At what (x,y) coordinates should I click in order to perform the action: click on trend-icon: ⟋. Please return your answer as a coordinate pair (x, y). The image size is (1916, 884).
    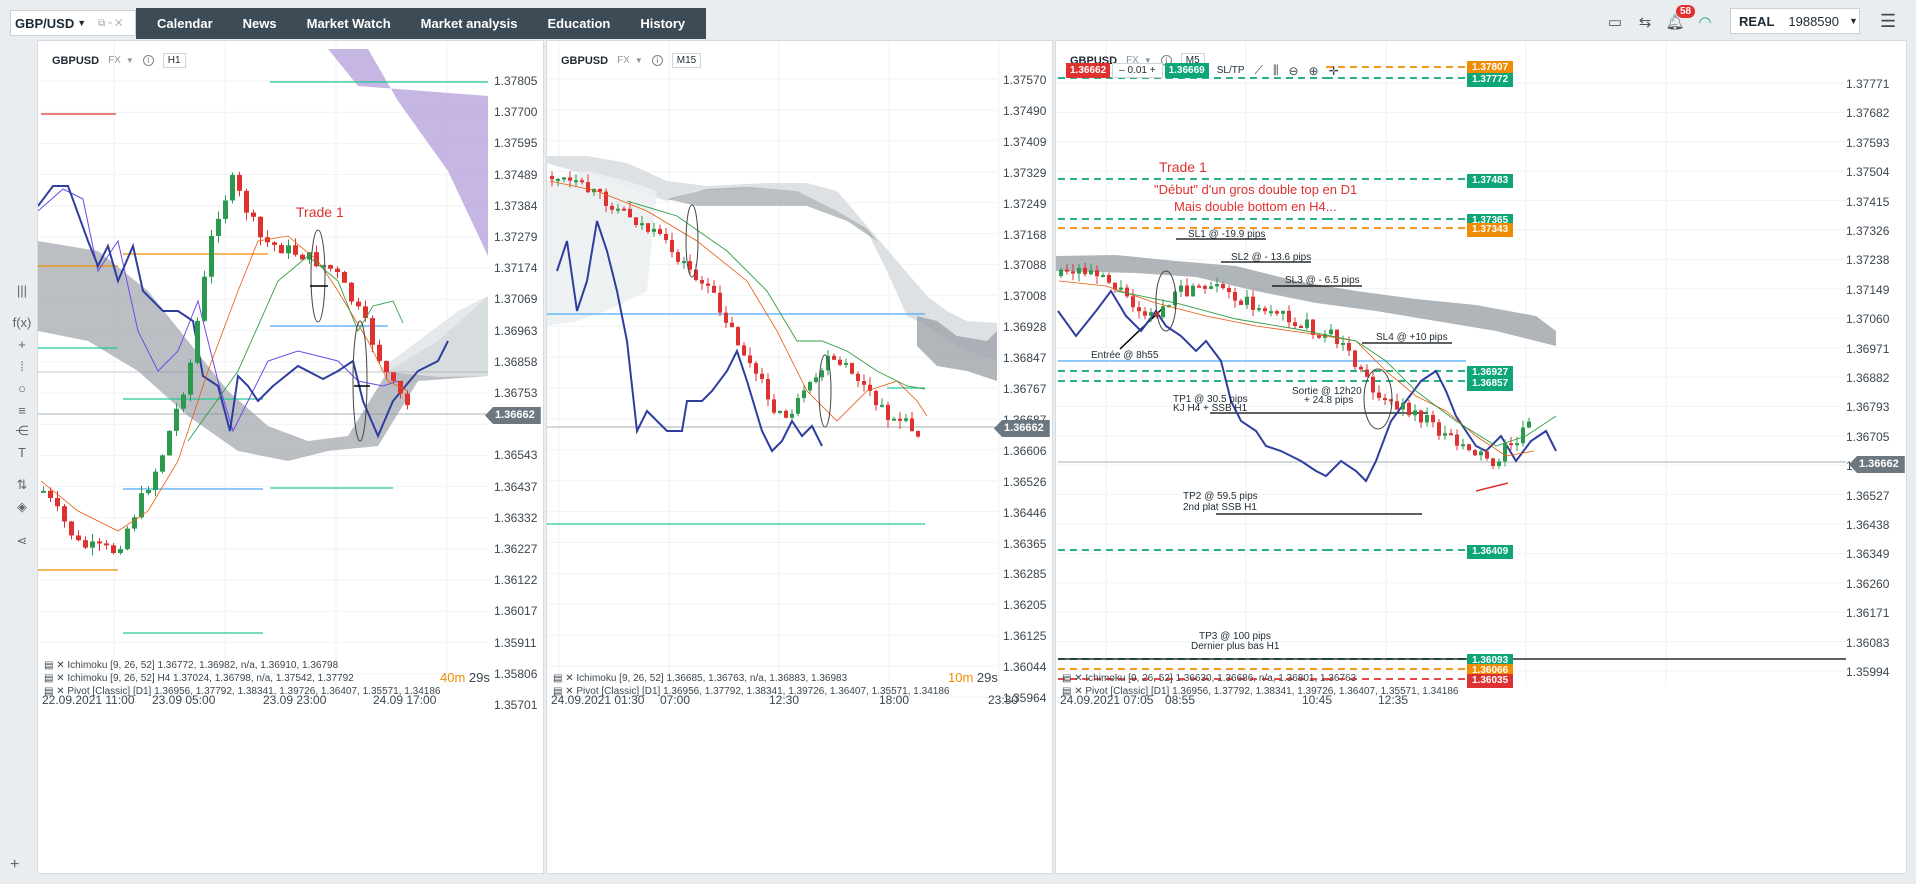
    Looking at the image, I should click on (1258, 70).